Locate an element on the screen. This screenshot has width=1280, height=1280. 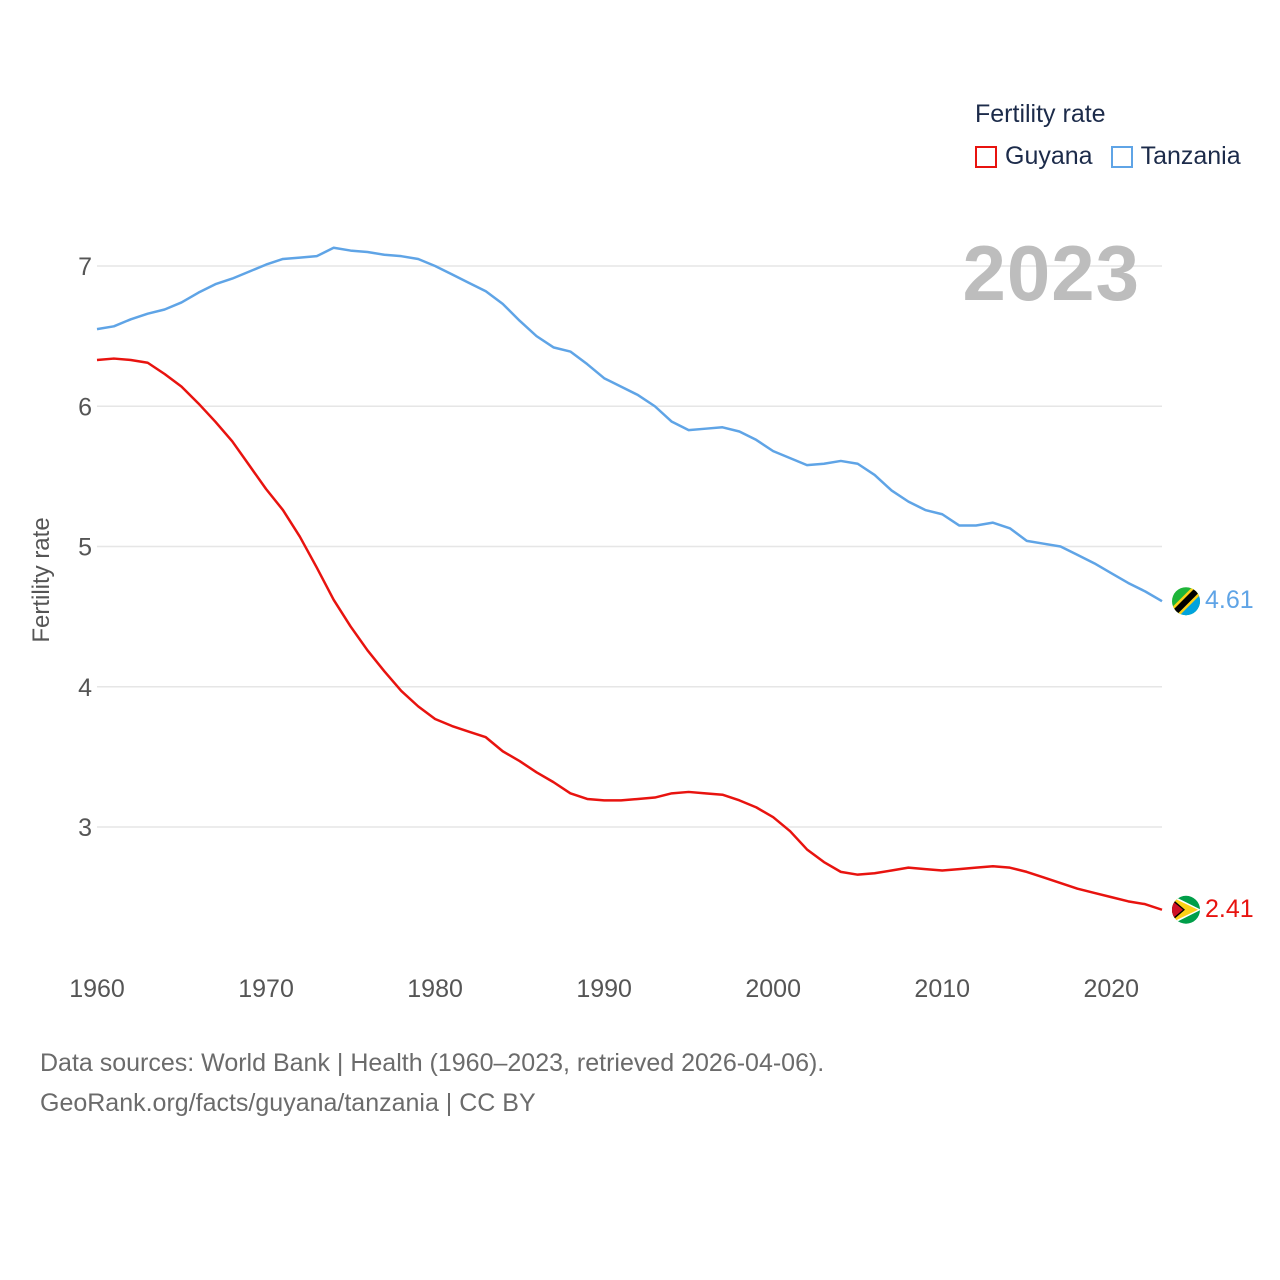
legend-title: Fertility rate is located at coordinates (1040, 114).